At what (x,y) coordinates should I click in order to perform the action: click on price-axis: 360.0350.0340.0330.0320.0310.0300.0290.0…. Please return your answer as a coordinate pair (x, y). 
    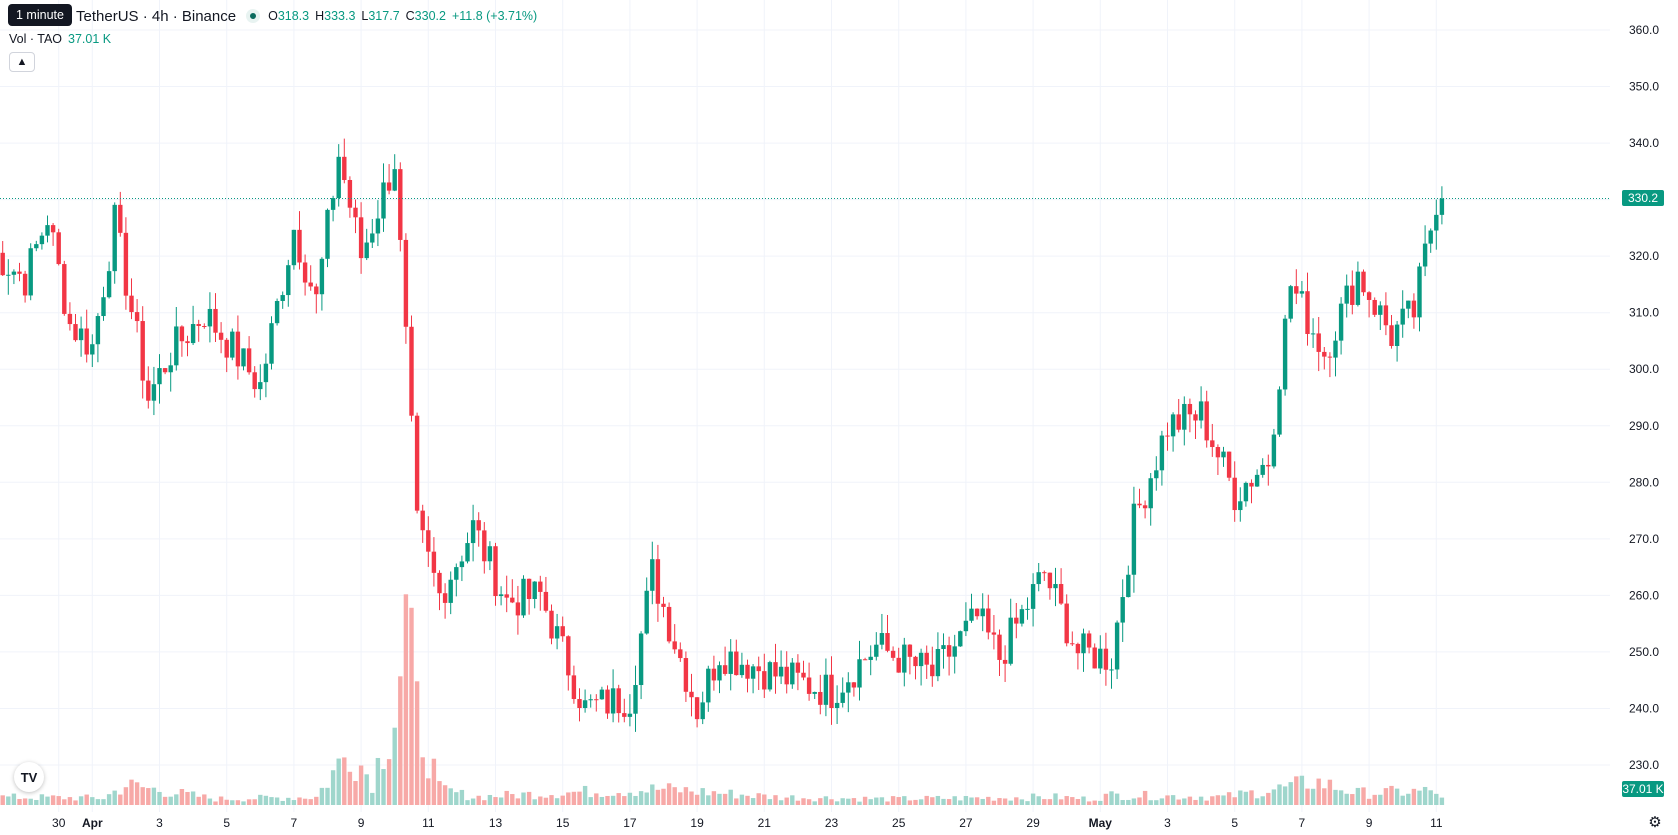
    Looking at the image, I should click on (1644, 397).